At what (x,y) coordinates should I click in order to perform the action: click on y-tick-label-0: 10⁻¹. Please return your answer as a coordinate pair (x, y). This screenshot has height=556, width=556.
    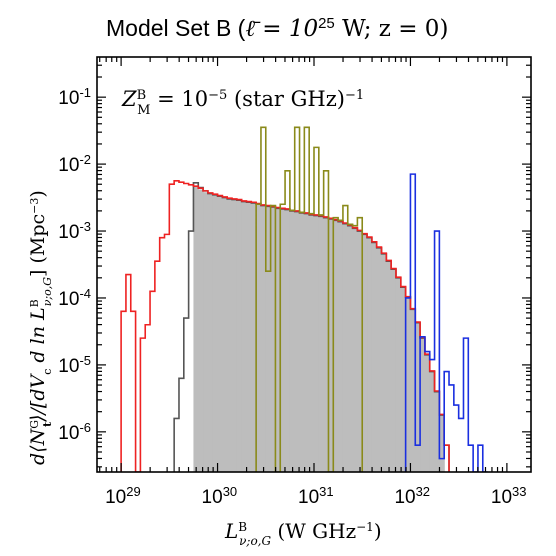
    Looking at the image, I should click on (74, 97).